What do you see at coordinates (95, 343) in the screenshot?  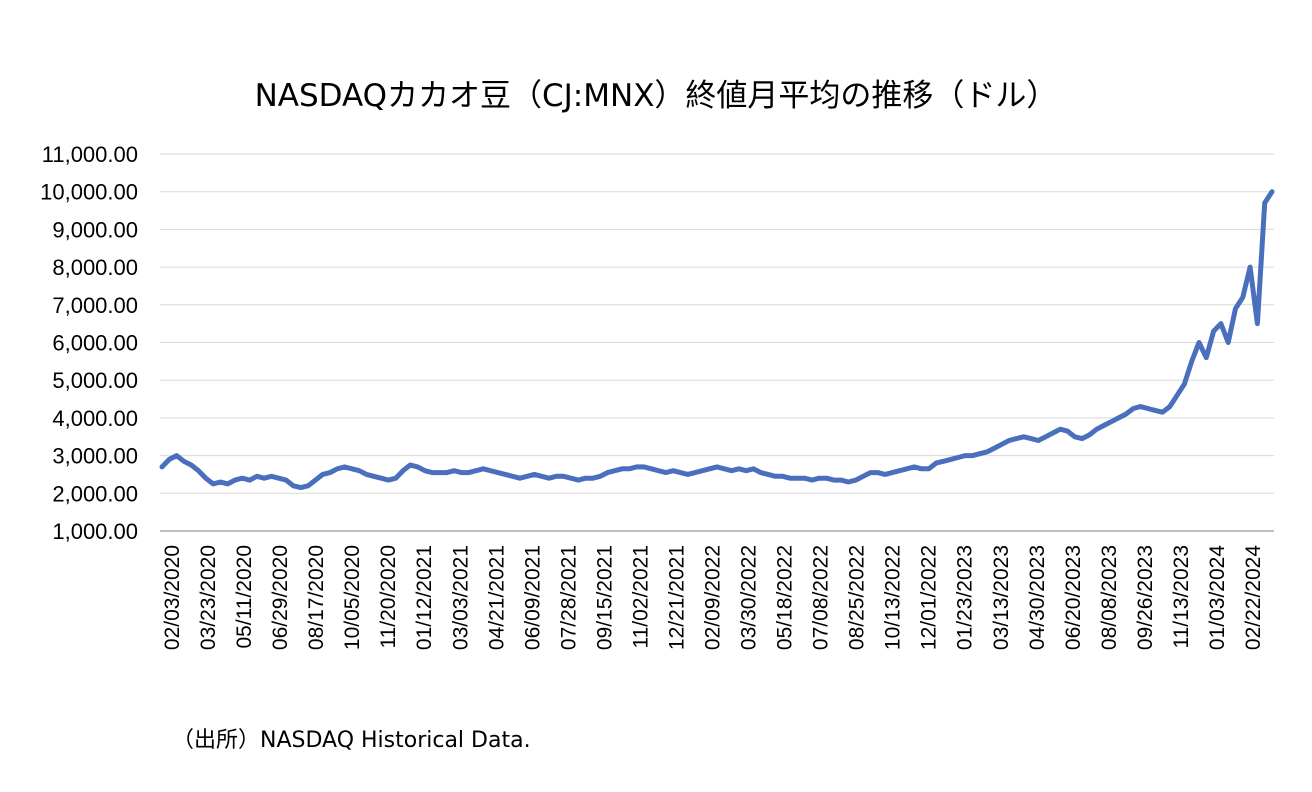 I see `y-tick-label: 6,000.00` at bounding box center [95, 343].